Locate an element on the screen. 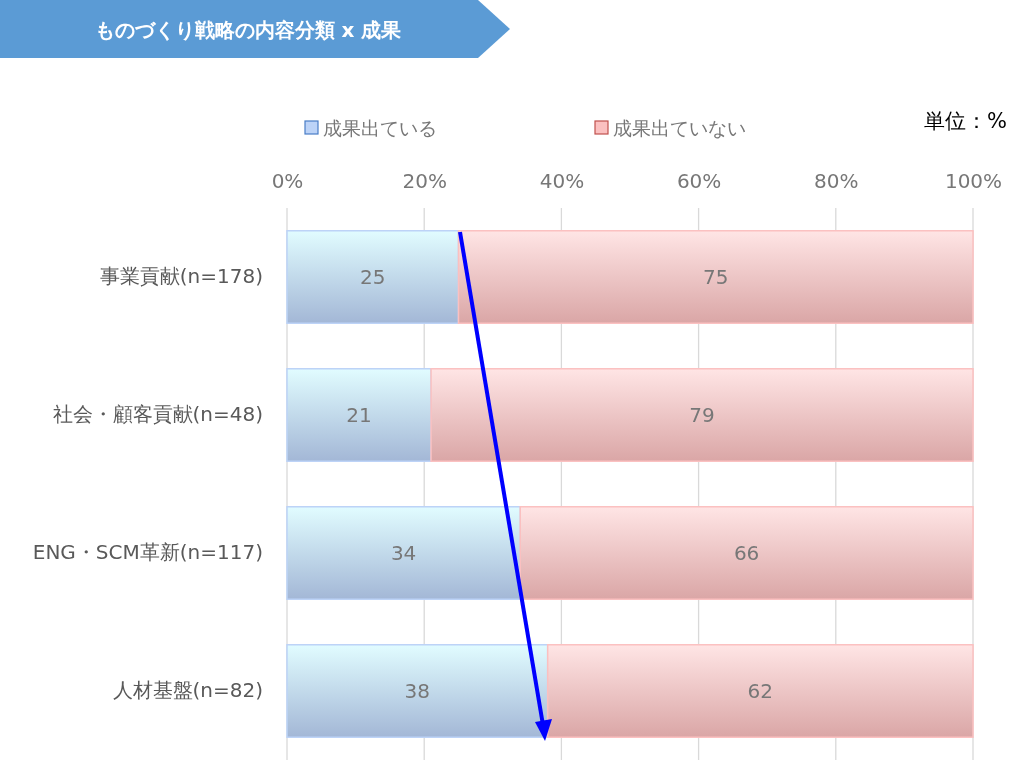  x-tick-label: 100% is located at coordinates (973, 181).